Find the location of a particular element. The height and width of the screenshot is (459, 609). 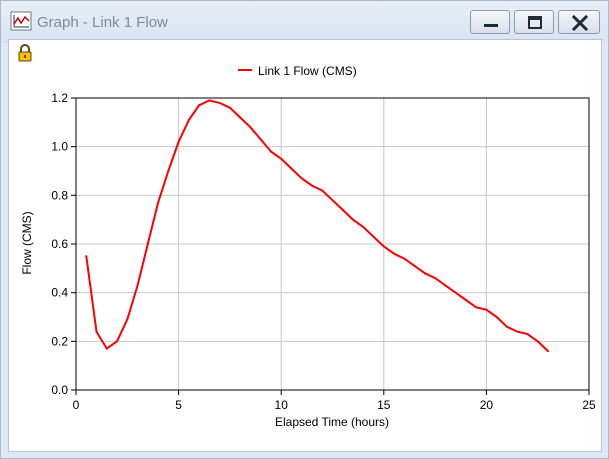

x-tick-label: 5 is located at coordinates (178, 405).